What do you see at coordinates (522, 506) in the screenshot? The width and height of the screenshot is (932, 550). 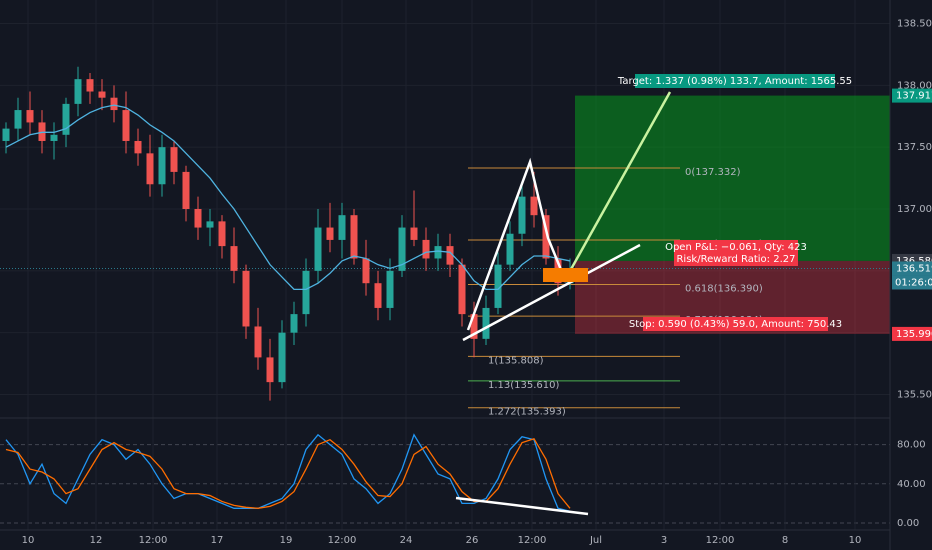 I see `stoch-trend-line` at bounding box center [522, 506].